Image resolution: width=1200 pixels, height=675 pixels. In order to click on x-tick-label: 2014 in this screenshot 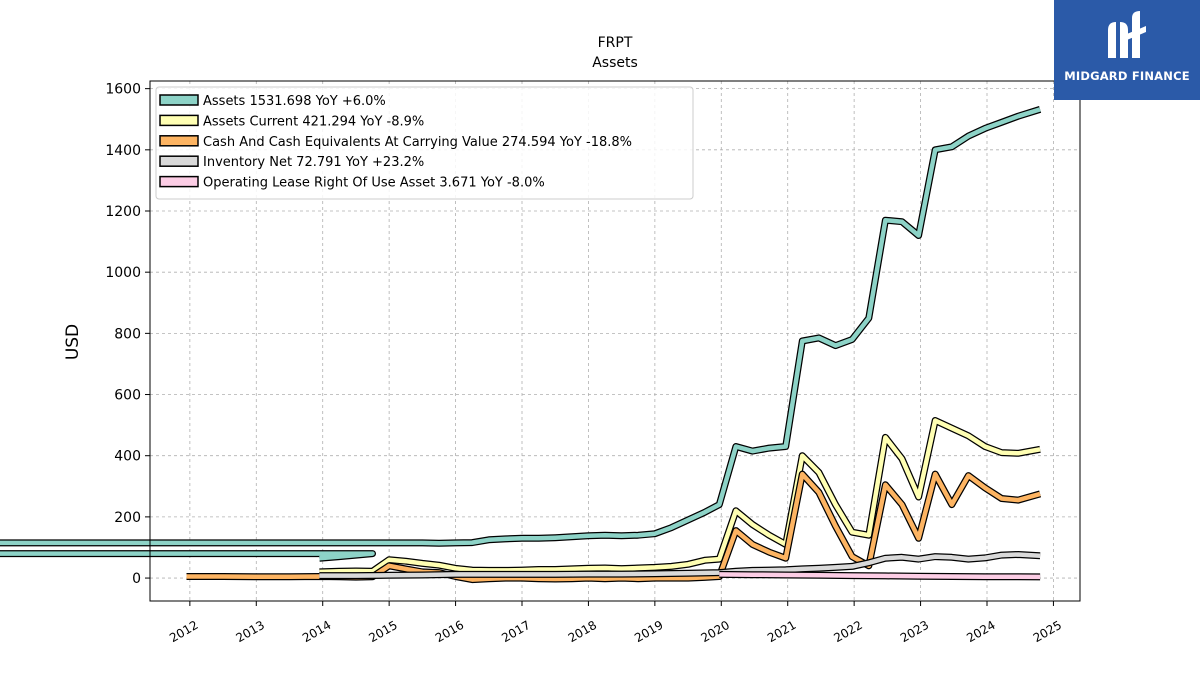, I will do `click(316, 631)`.